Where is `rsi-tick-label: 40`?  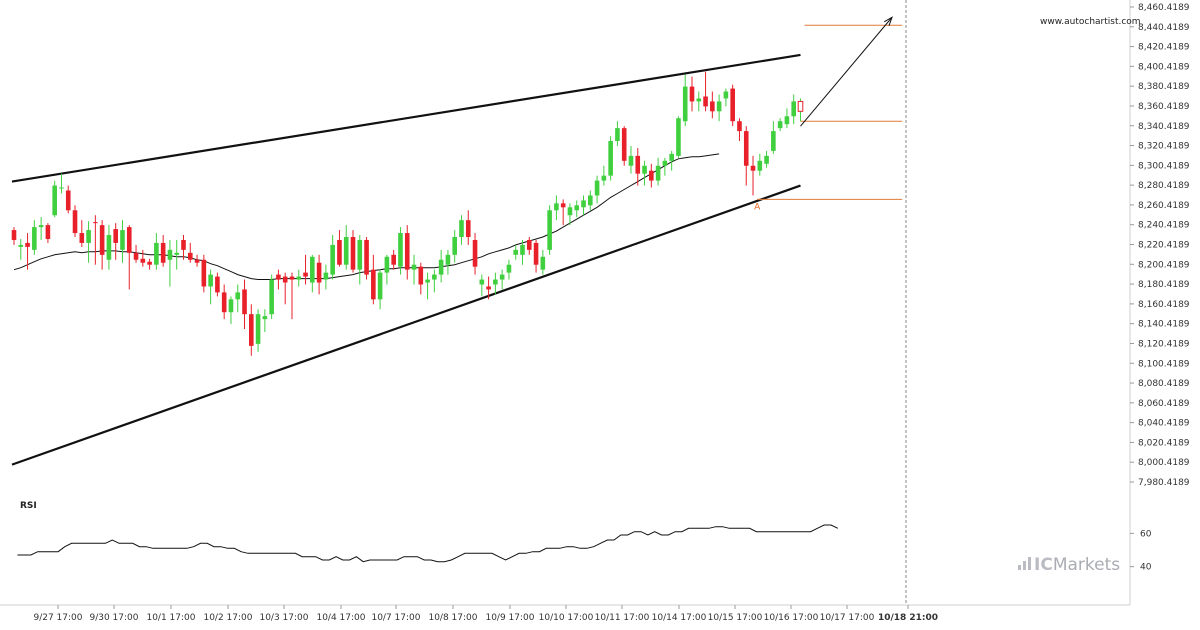
rsi-tick-label: 40 is located at coordinates (1146, 568).